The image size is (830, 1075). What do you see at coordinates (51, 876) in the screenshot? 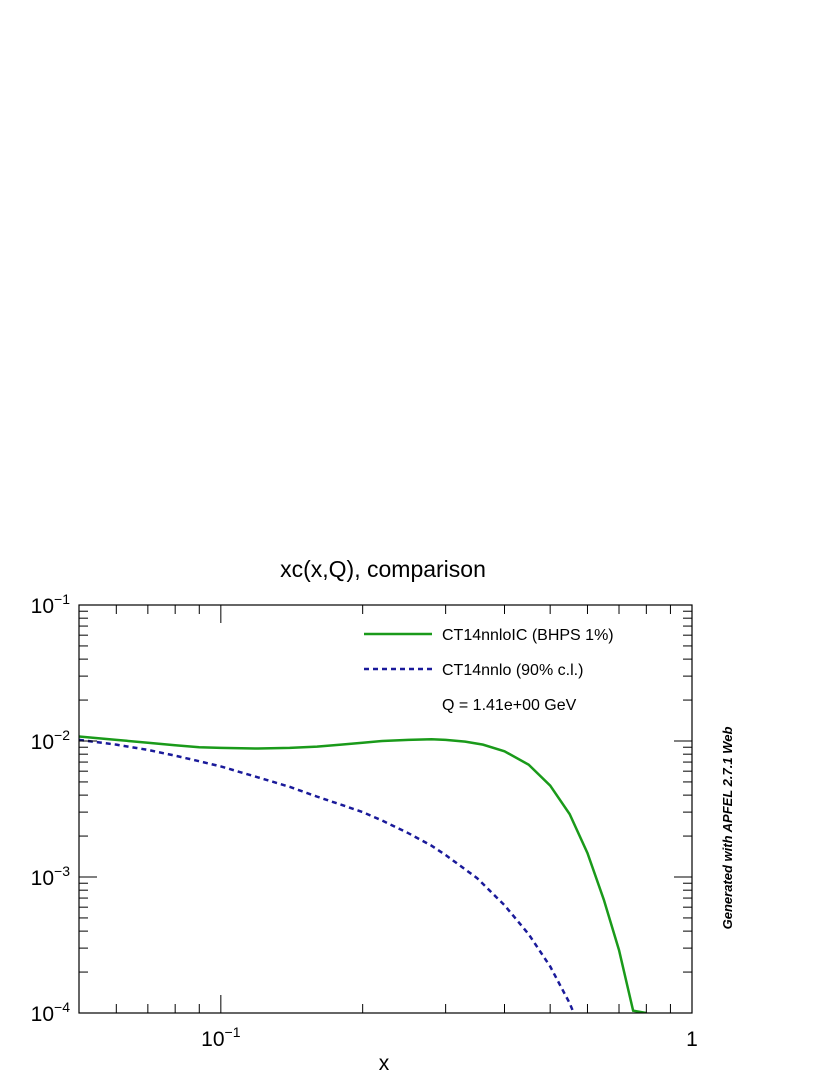
I see `y-tick-label: 10⁻³` at bounding box center [51, 876].